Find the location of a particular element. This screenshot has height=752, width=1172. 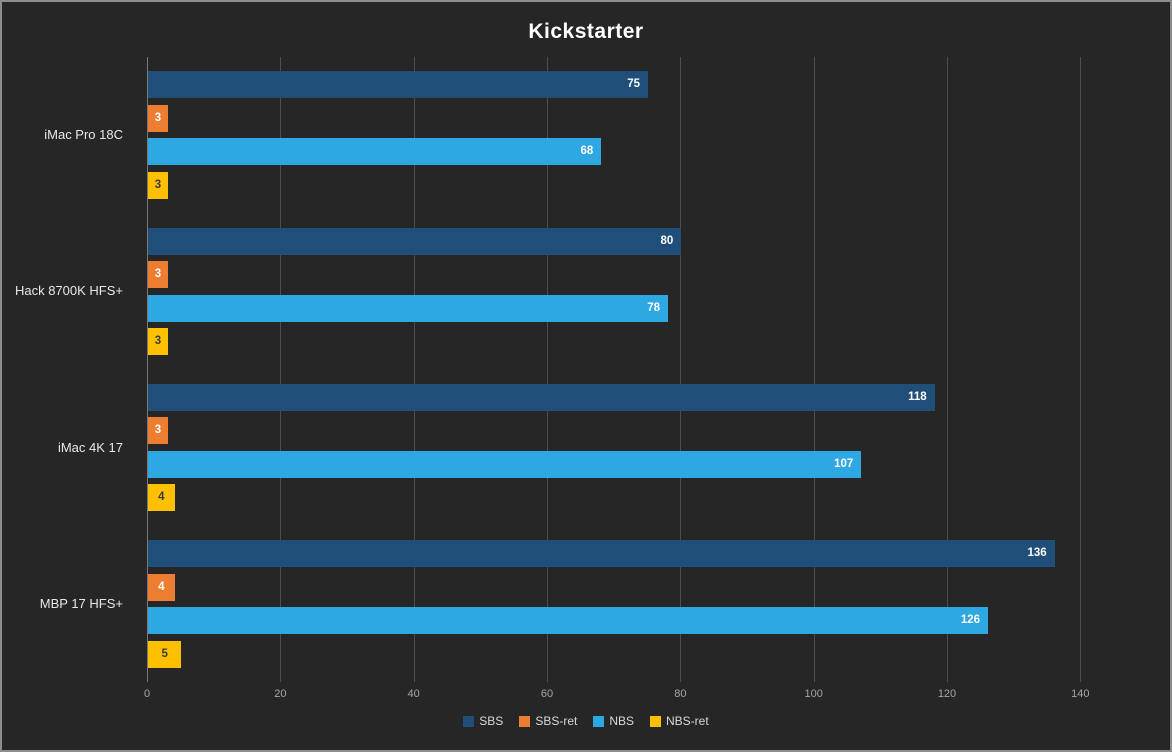

x-tick-label: 80 is located at coordinates (680, 694).